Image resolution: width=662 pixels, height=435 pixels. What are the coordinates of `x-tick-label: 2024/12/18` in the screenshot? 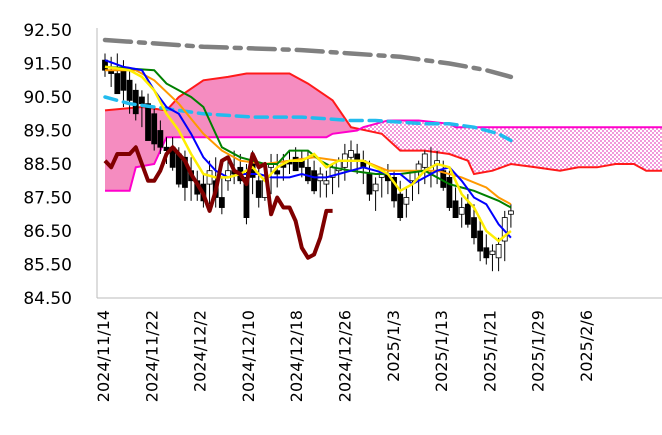 It's located at (296, 356).